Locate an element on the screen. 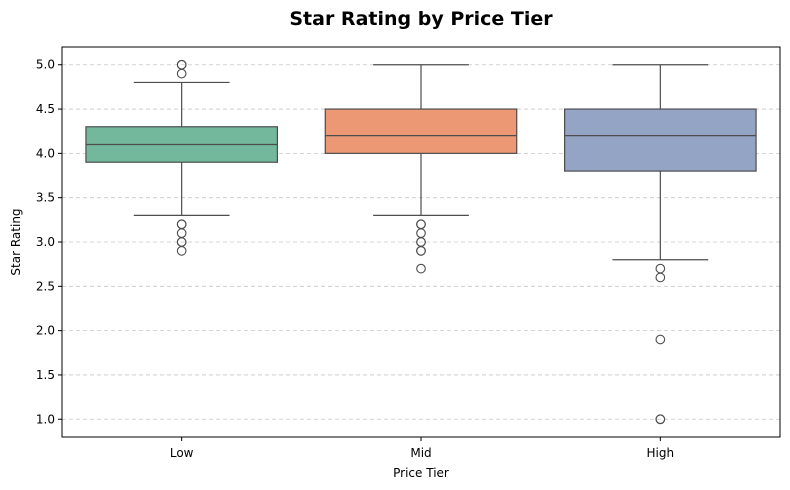 Image resolution: width=790 pixels, height=490 pixels. y-tick-label: 4.5 is located at coordinates (45, 109).